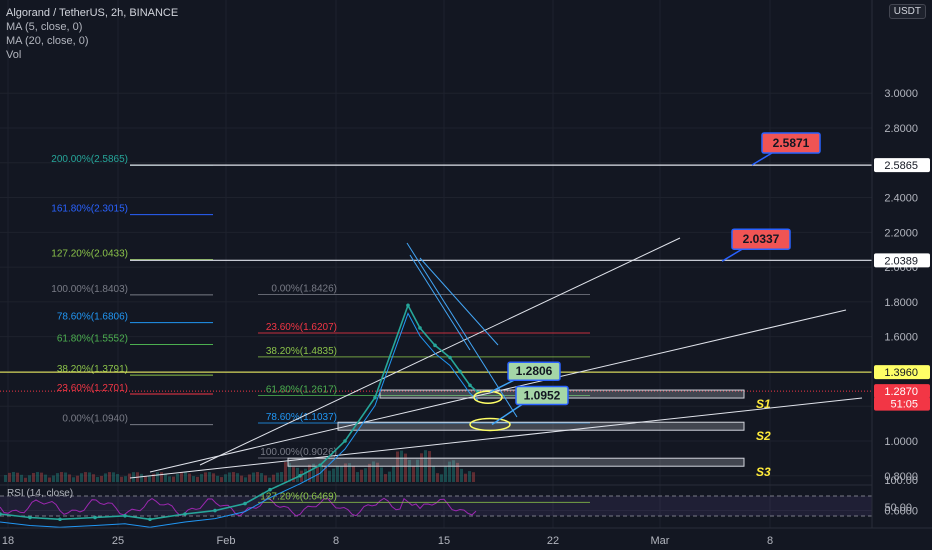  I want to click on time-axis-background, so click(466, 539).